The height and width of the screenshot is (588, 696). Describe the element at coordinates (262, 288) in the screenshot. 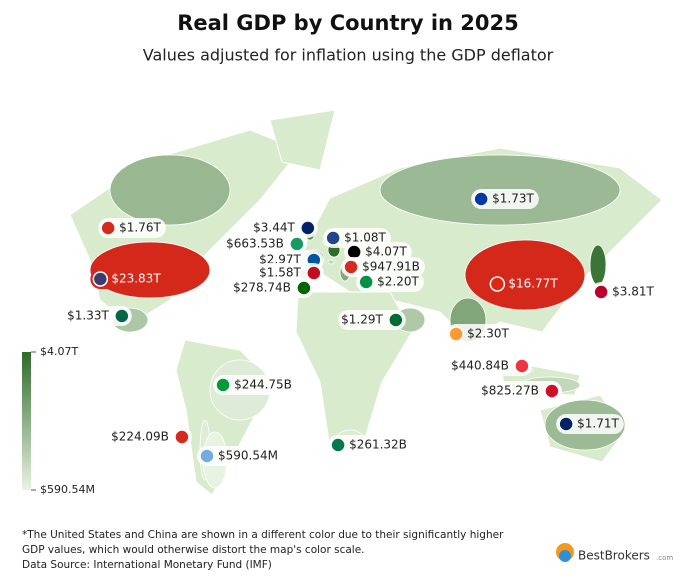

I see `value-label: $278.74B` at that location.